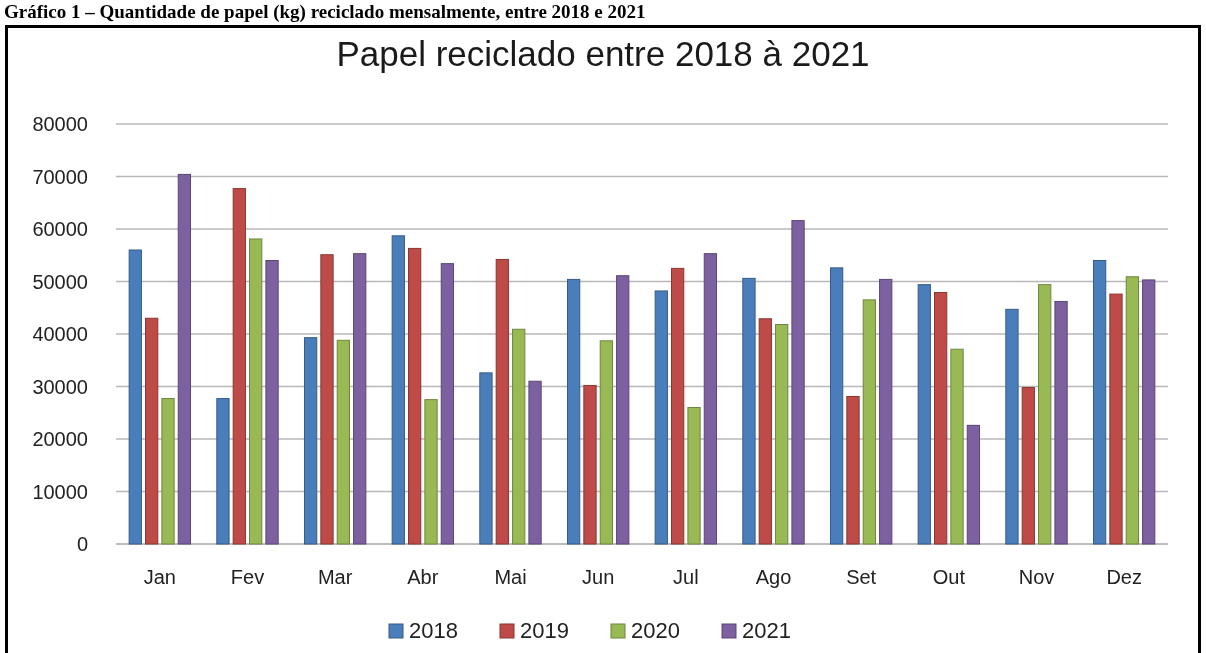 This screenshot has width=1206, height=653. Describe the element at coordinates (159, 577) in the screenshot. I see `x-tick-label: Jan` at that location.